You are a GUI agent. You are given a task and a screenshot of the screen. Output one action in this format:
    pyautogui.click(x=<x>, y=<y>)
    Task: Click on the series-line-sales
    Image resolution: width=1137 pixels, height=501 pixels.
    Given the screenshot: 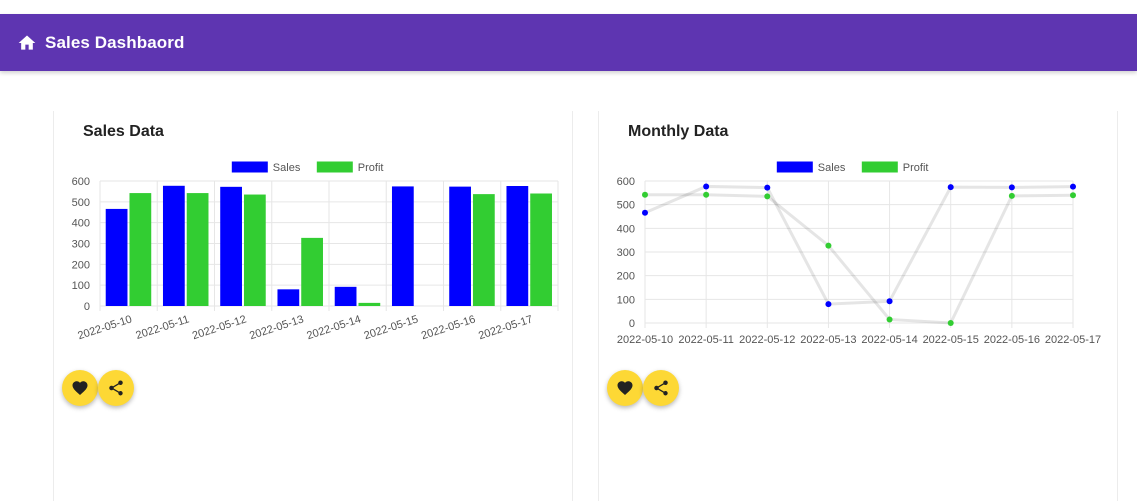 What is the action you would take?
    pyautogui.click(x=859, y=245)
    